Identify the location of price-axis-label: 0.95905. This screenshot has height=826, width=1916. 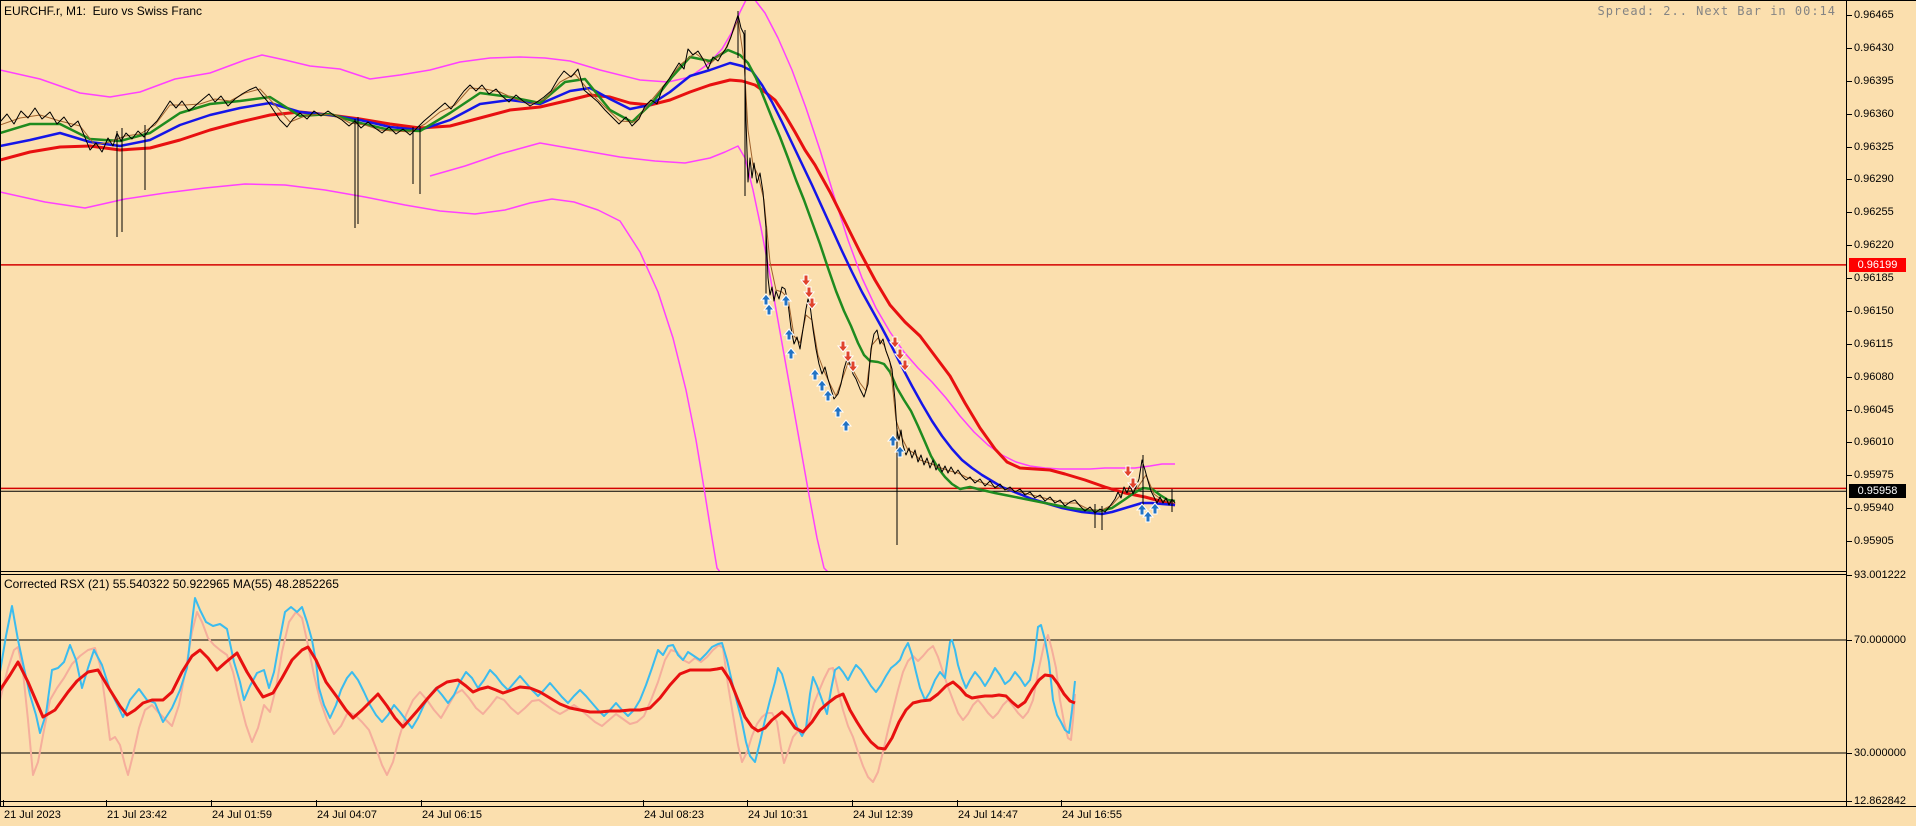
(1874, 541).